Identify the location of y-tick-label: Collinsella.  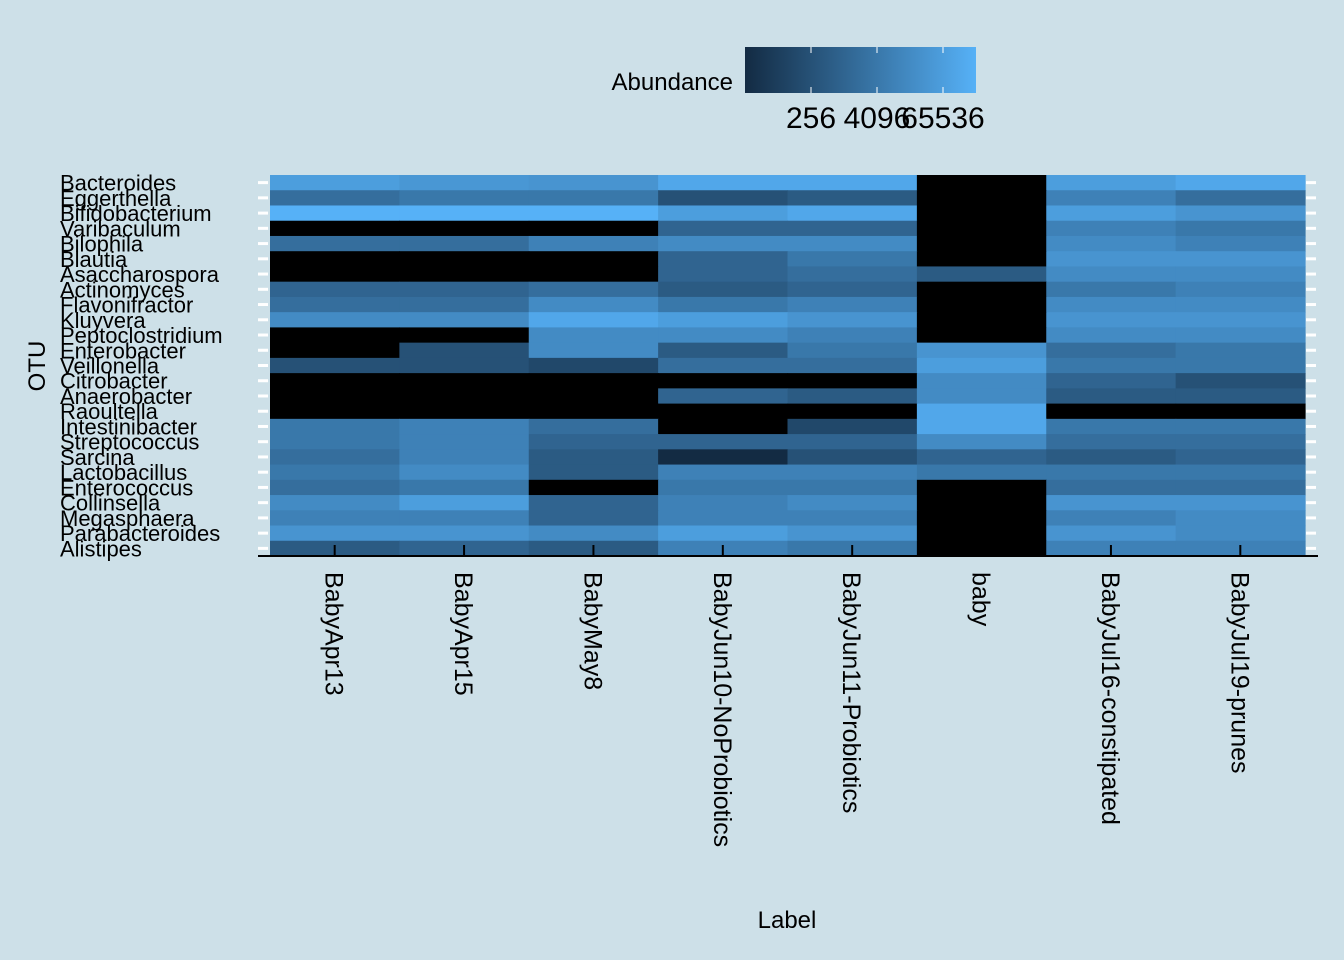
(110, 503).